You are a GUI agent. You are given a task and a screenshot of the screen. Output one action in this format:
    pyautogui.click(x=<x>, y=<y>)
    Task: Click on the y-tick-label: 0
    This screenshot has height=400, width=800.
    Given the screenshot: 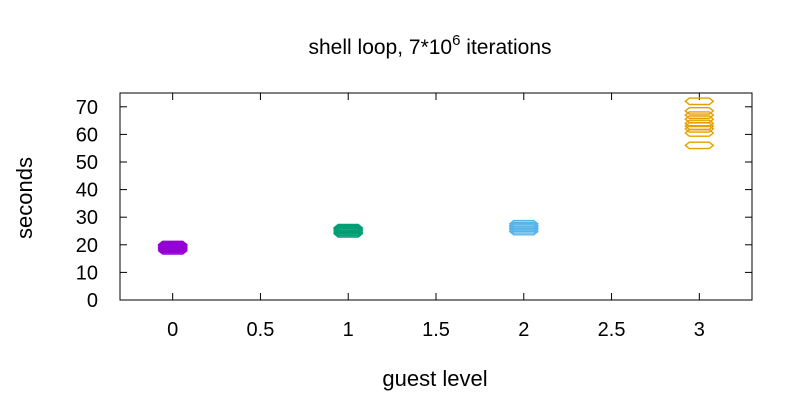 What is the action you would take?
    pyautogui.click(x=92, y=301)
    